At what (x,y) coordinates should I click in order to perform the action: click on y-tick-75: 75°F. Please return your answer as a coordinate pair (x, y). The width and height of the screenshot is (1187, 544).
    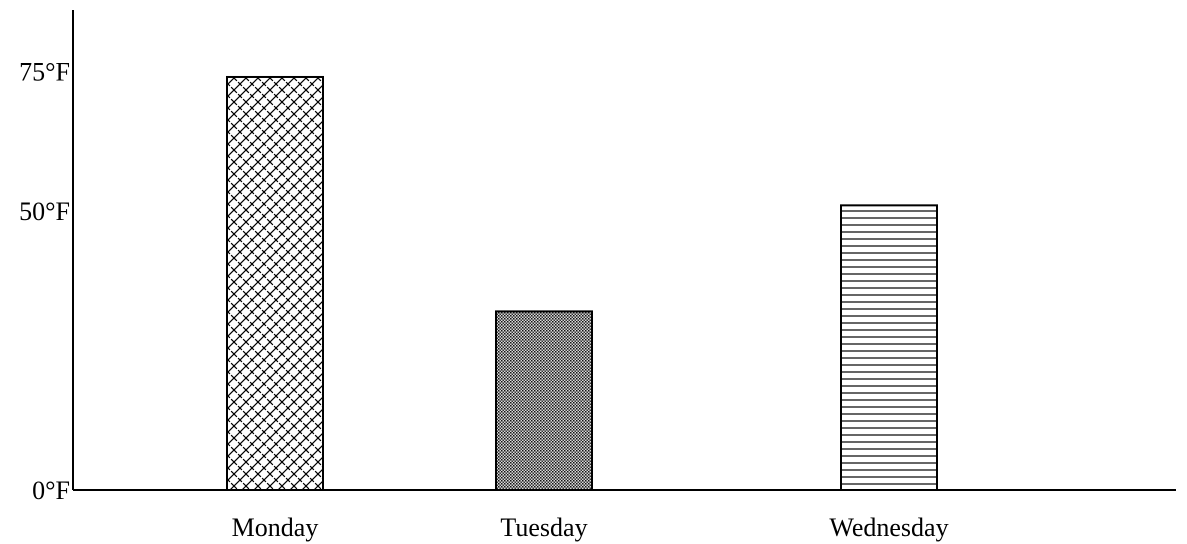
    Looking at the image, I should click on (44, 71).